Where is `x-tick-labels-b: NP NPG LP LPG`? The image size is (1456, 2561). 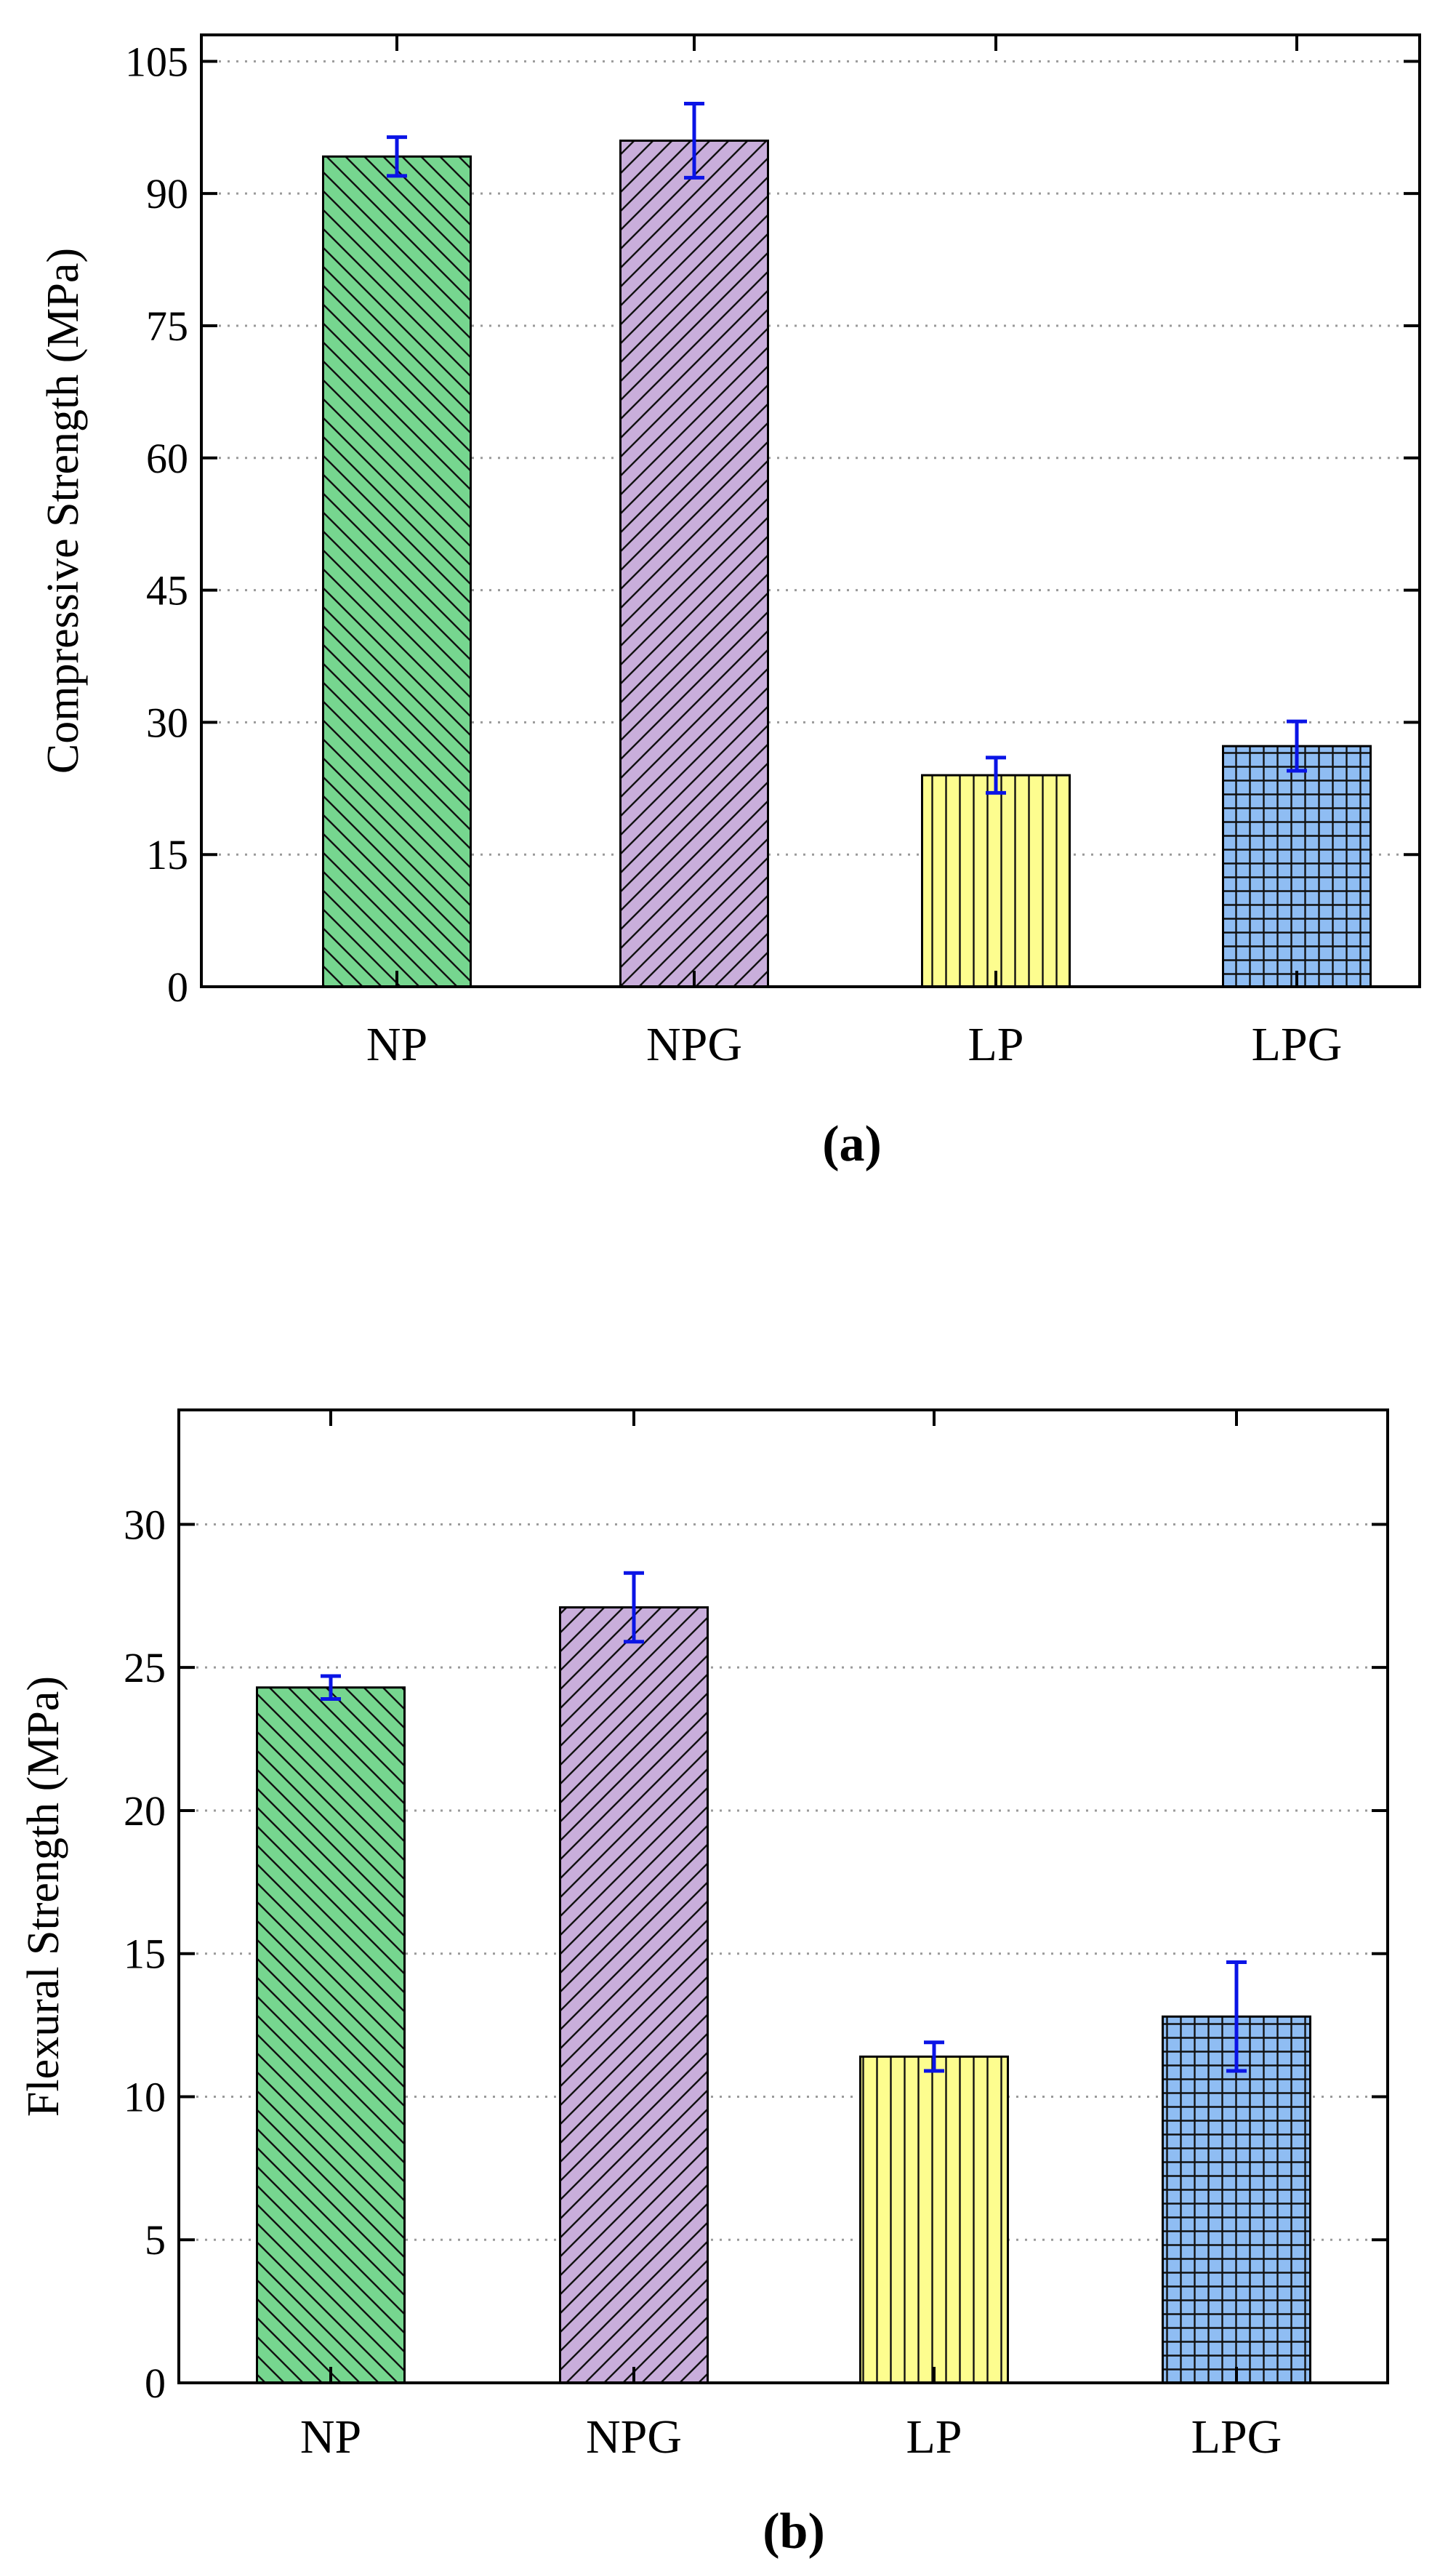 x-tick-labels-b: NP NPG LP LPG is located at coordinates (791, 2437).